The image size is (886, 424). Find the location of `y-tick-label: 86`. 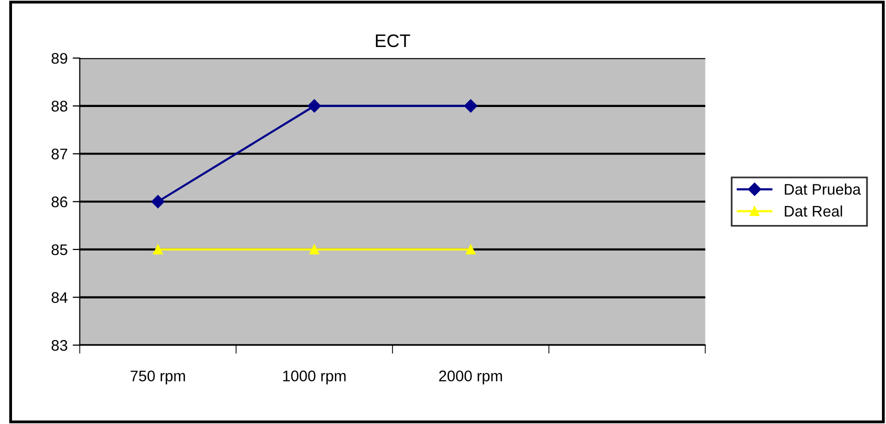

y-tick-label: 86 is located at coordinates (60, 202).